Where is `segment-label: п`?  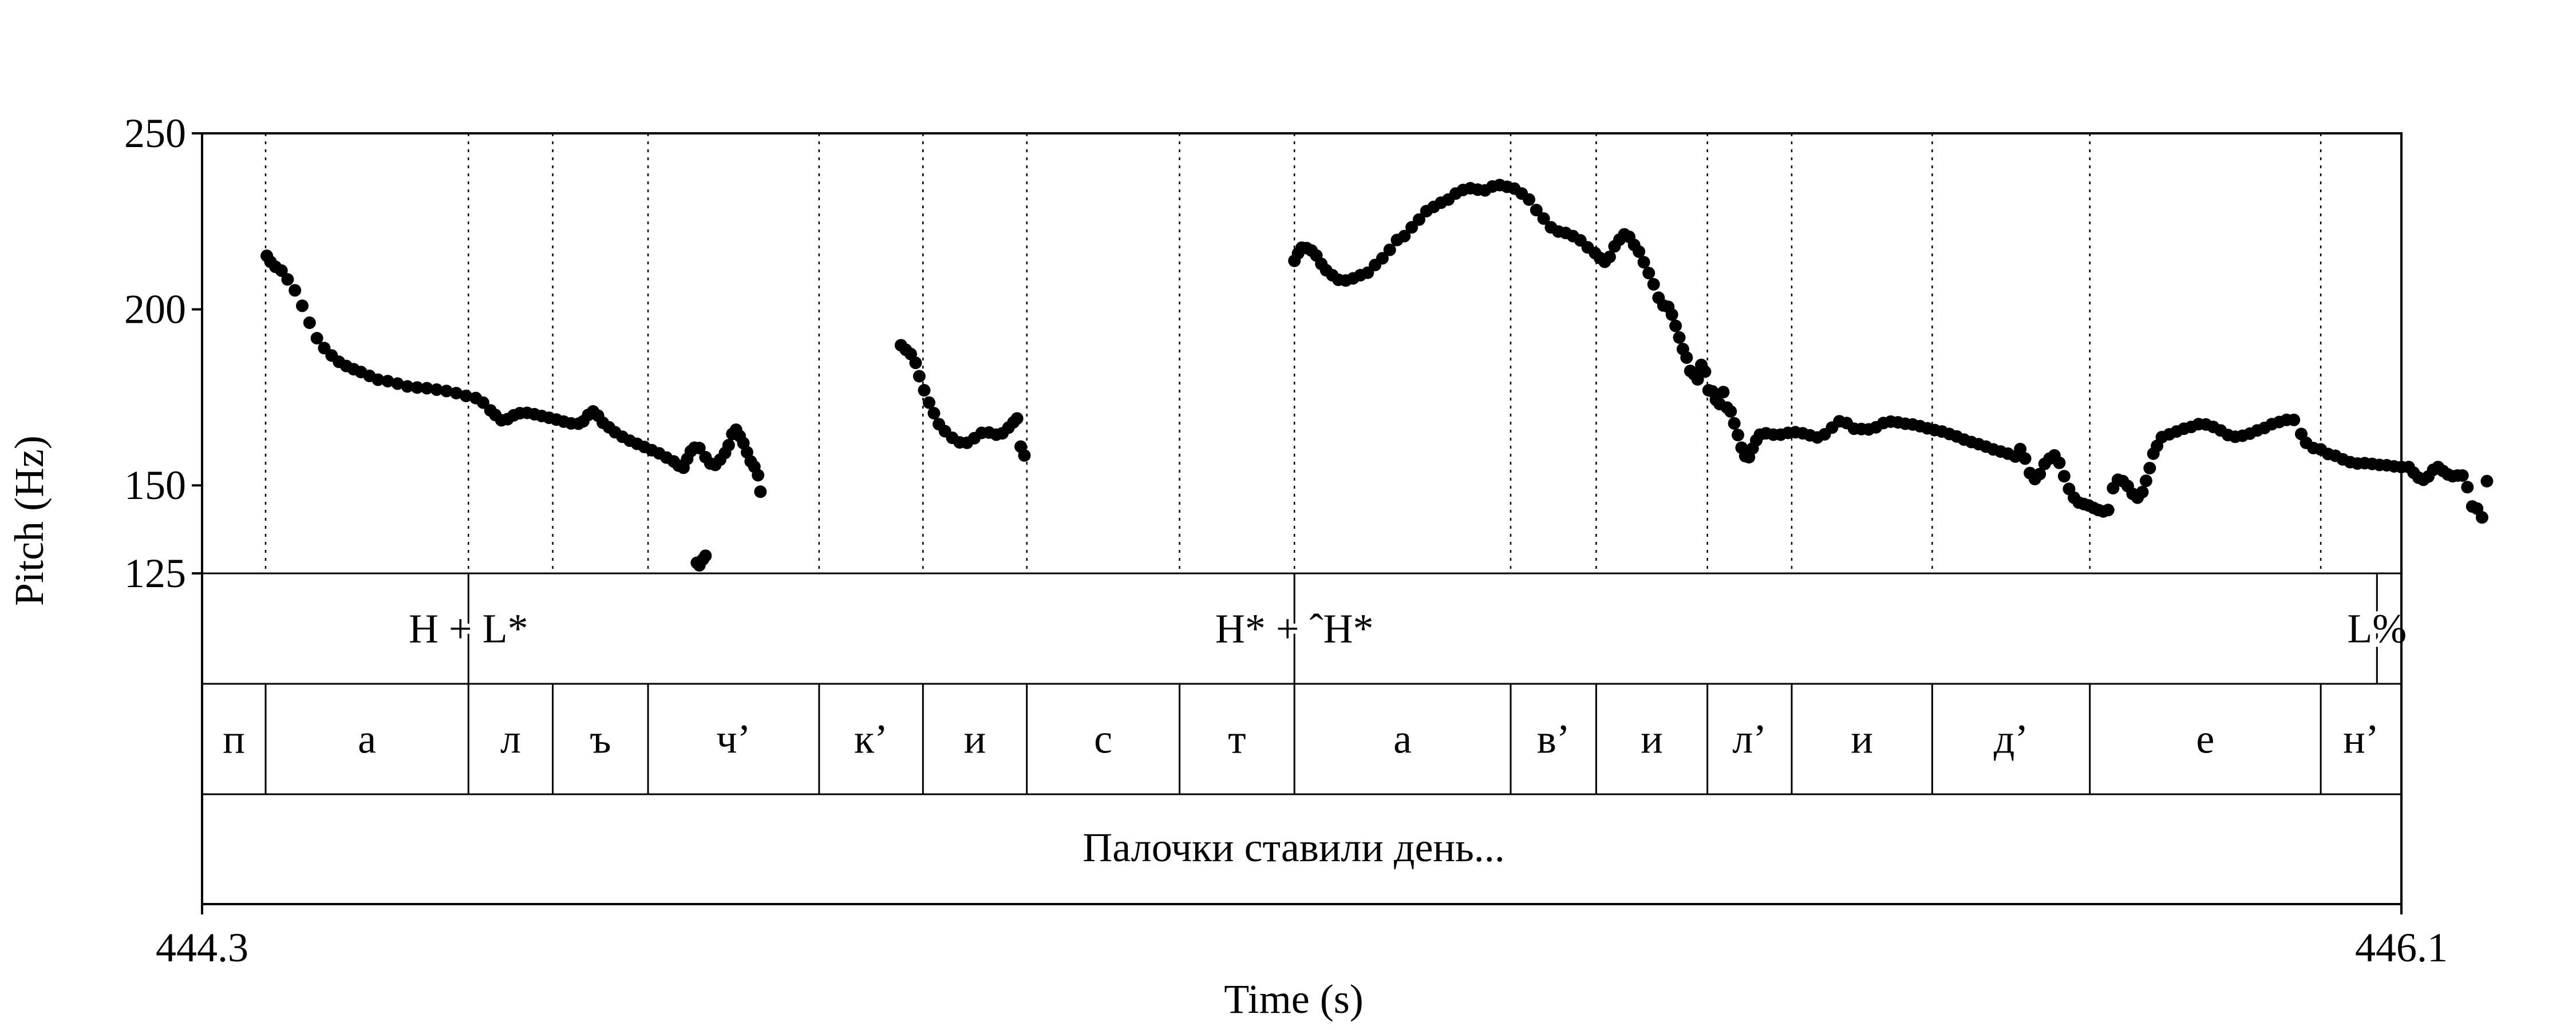
segment-label: п is located at coordinates (234, 739).